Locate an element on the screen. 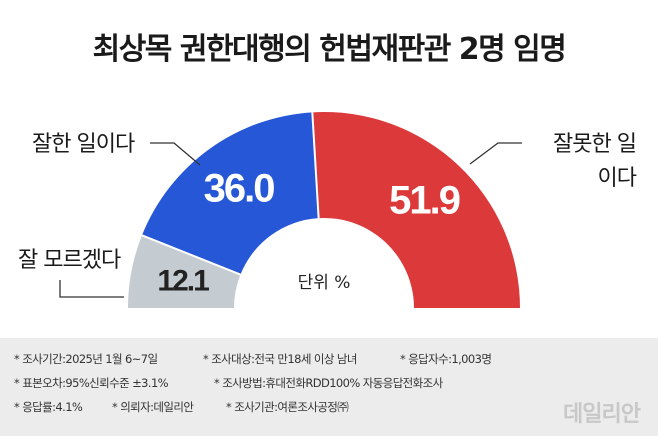 The width and height of the screenshot is (658, 436). note-survey-target: * 조사대상:전국 만18세 이상 남녀 is located at coordinates (280, 359).